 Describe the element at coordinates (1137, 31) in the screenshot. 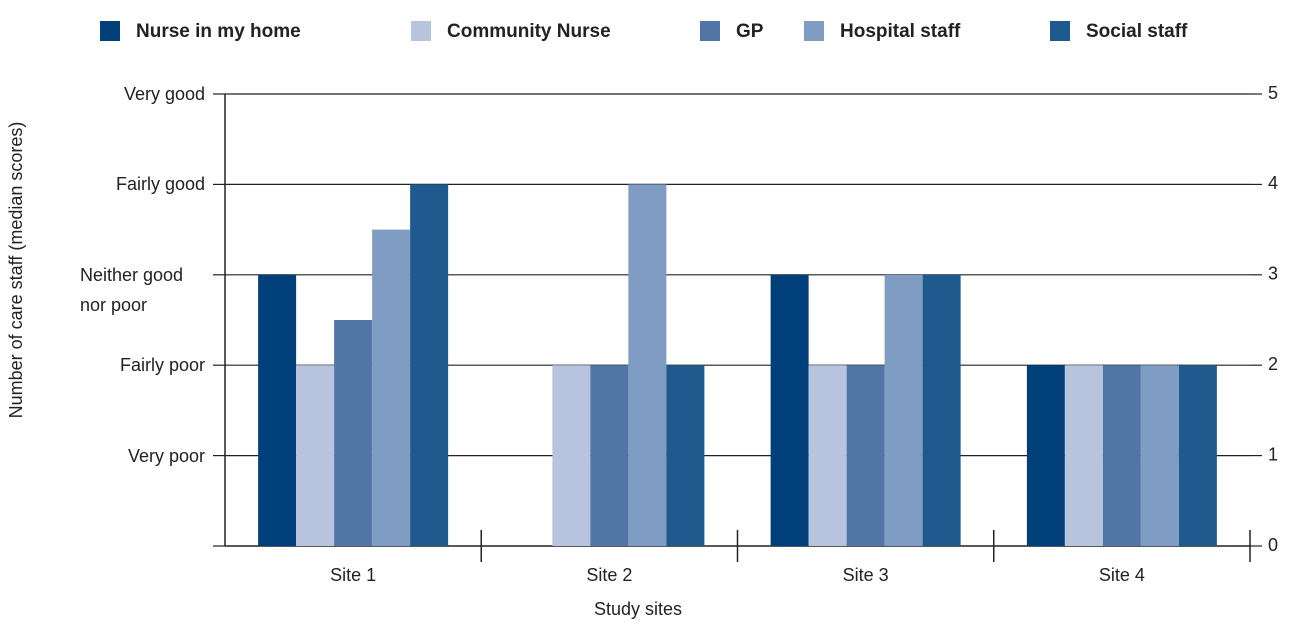

I see `legend-label: Social staff` at that location.